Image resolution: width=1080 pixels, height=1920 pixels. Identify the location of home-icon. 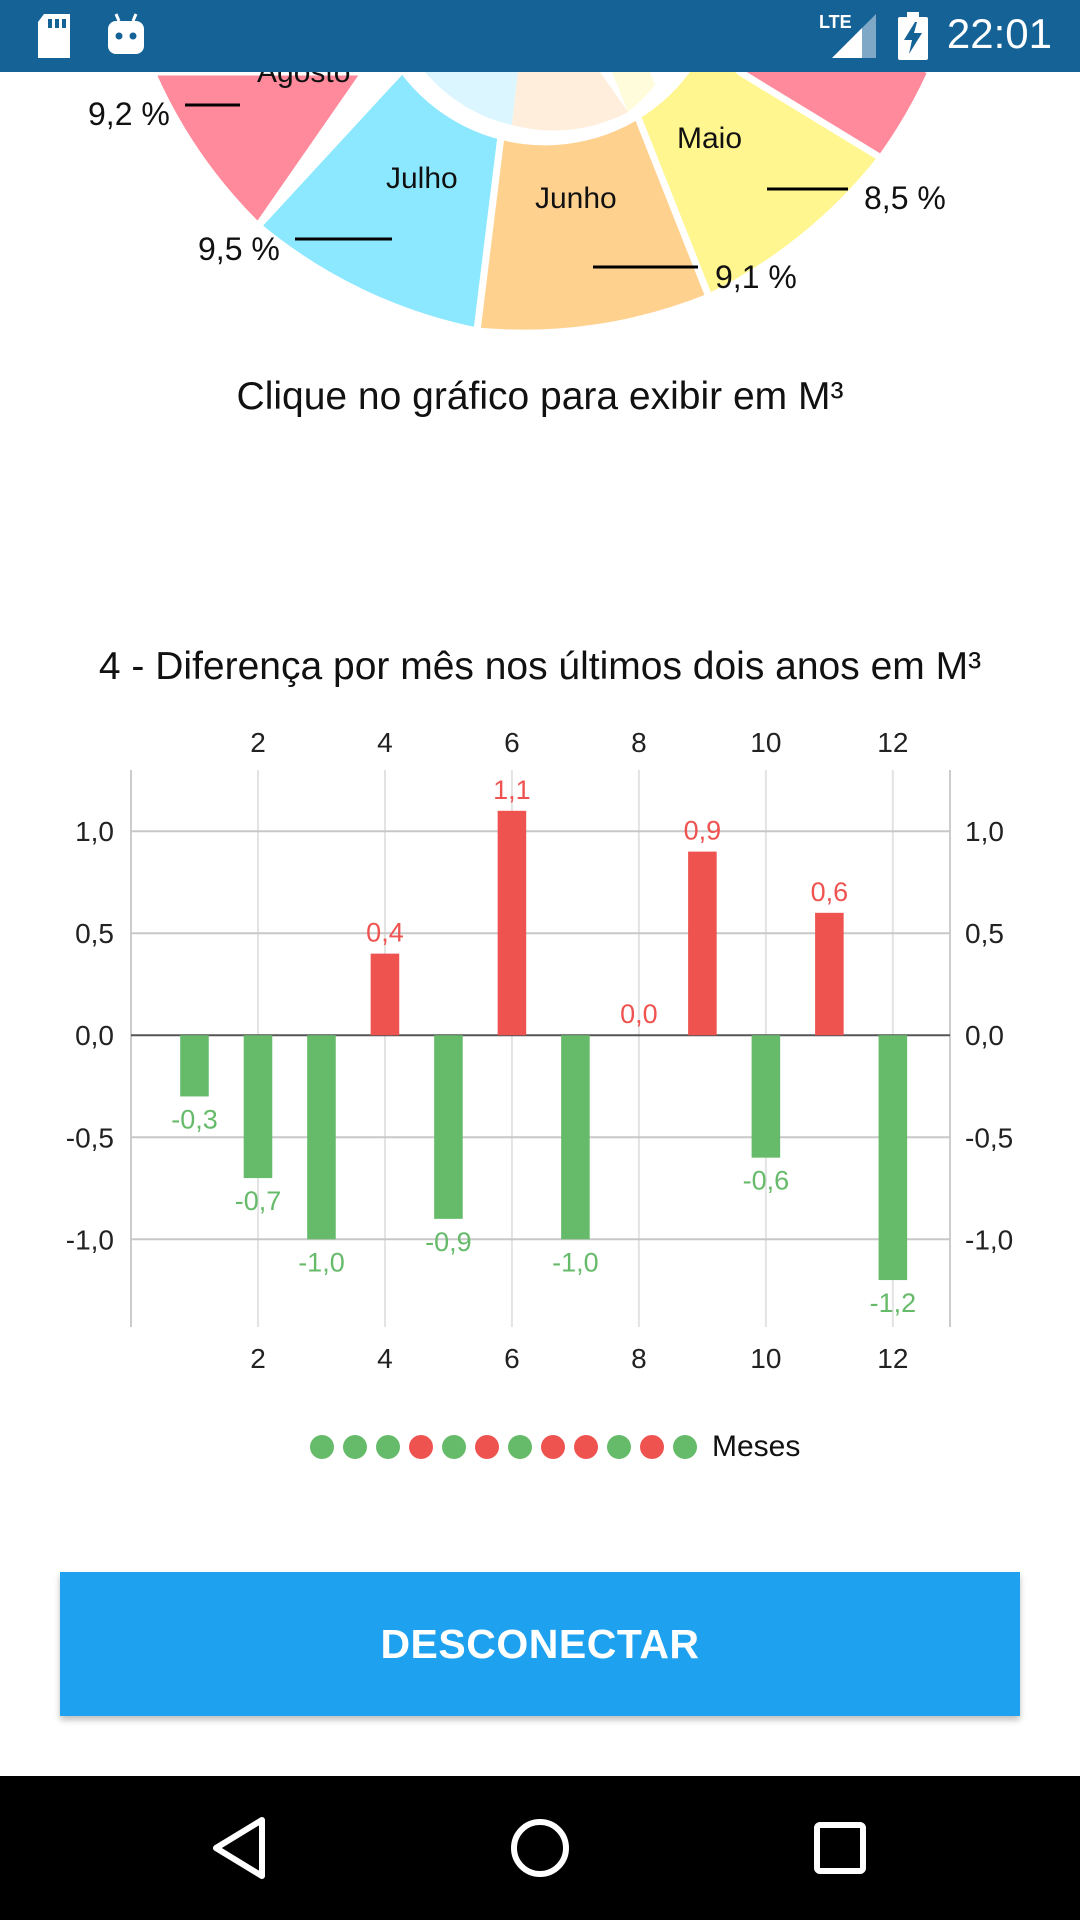
(540, 1848).